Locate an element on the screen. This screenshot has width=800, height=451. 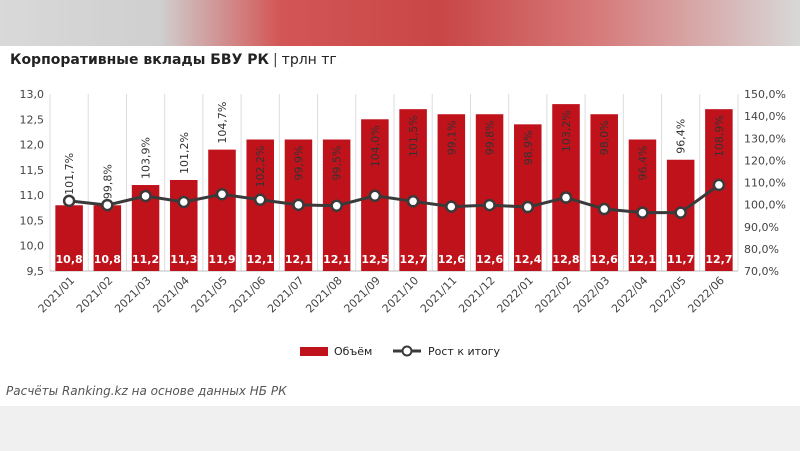
x-tick-label: 2022/03 is located at coordinates (592, 295).